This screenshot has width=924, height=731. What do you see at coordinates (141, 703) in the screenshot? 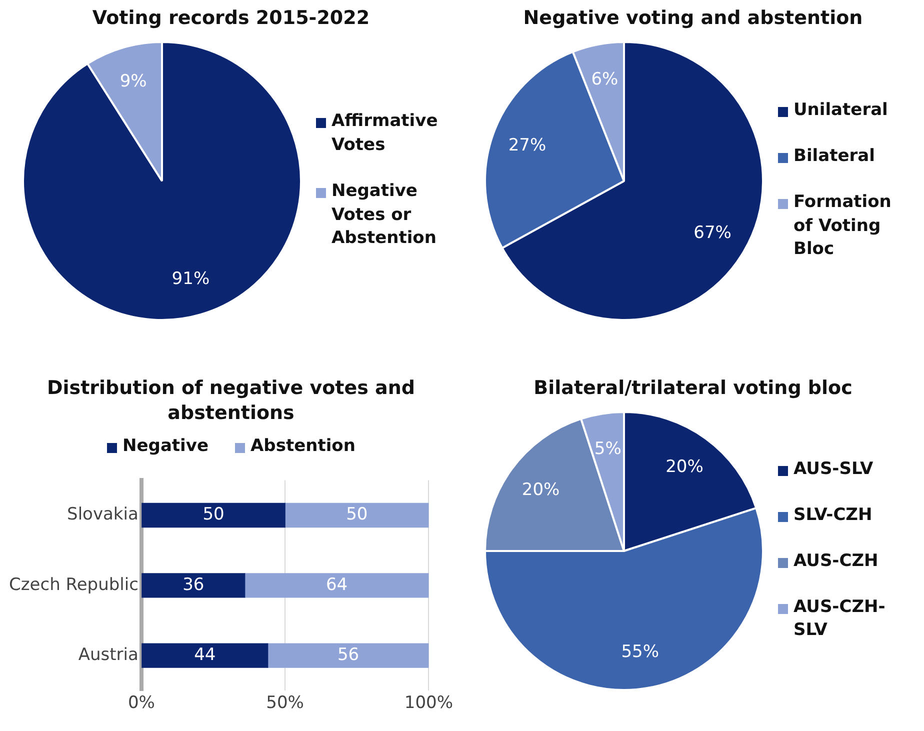
I see `x-tick-label: 0%` at bounding box center [141, 703].